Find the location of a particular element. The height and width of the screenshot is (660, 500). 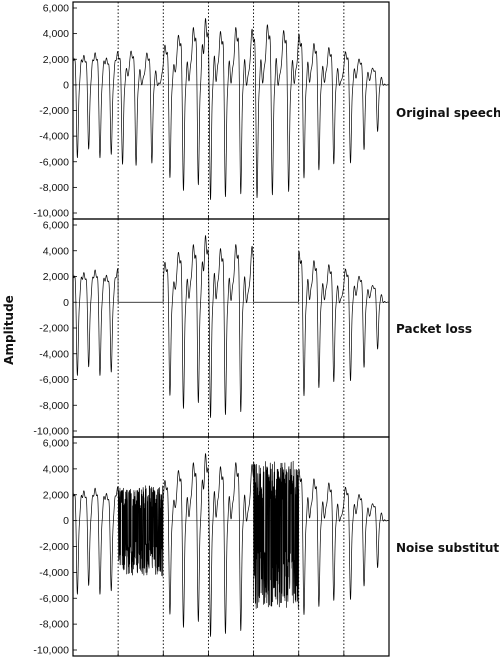

panel-label: Noise substitution is located at coordinates (448, 548).